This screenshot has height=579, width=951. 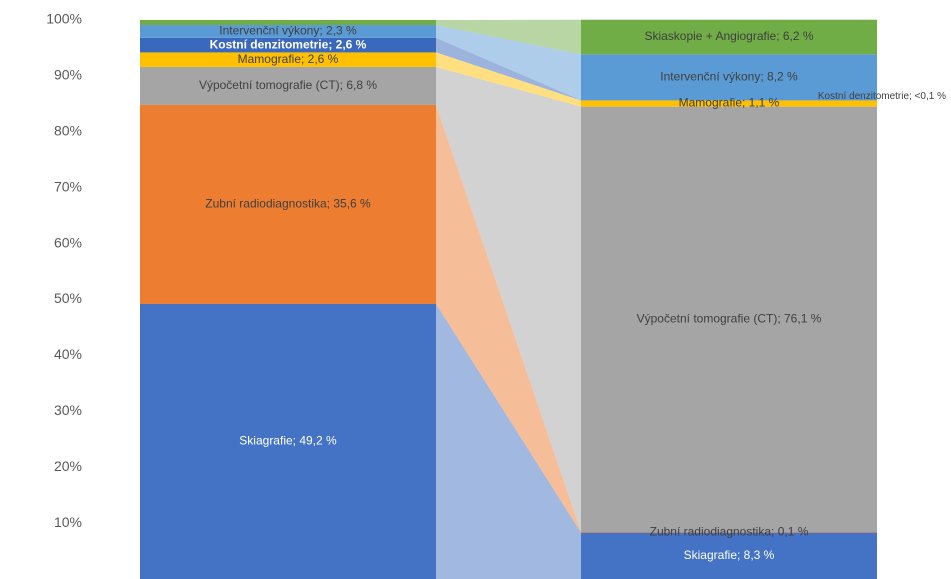 I want to click on data-label: Výpočetní tomografie (CT); 6,8 %, so click(x=288, y=85).